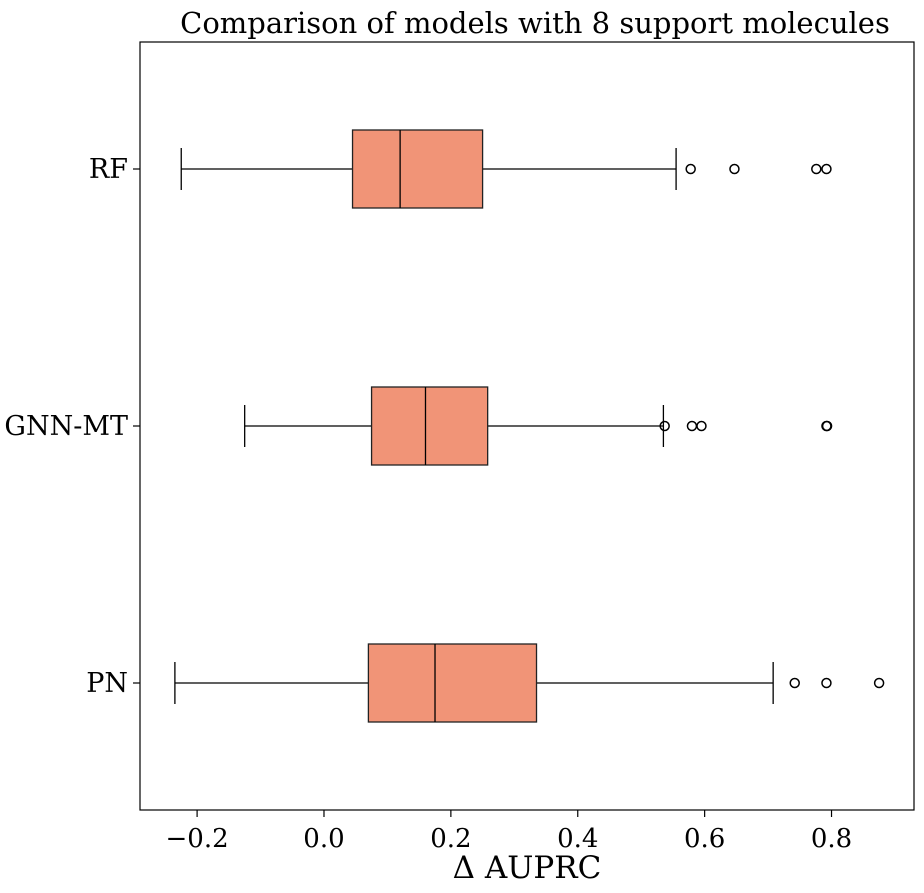 Image resolution: width=924 pixels, height=893 pixels. I want to click on category-label: GNN-MT, so click(66, 426).